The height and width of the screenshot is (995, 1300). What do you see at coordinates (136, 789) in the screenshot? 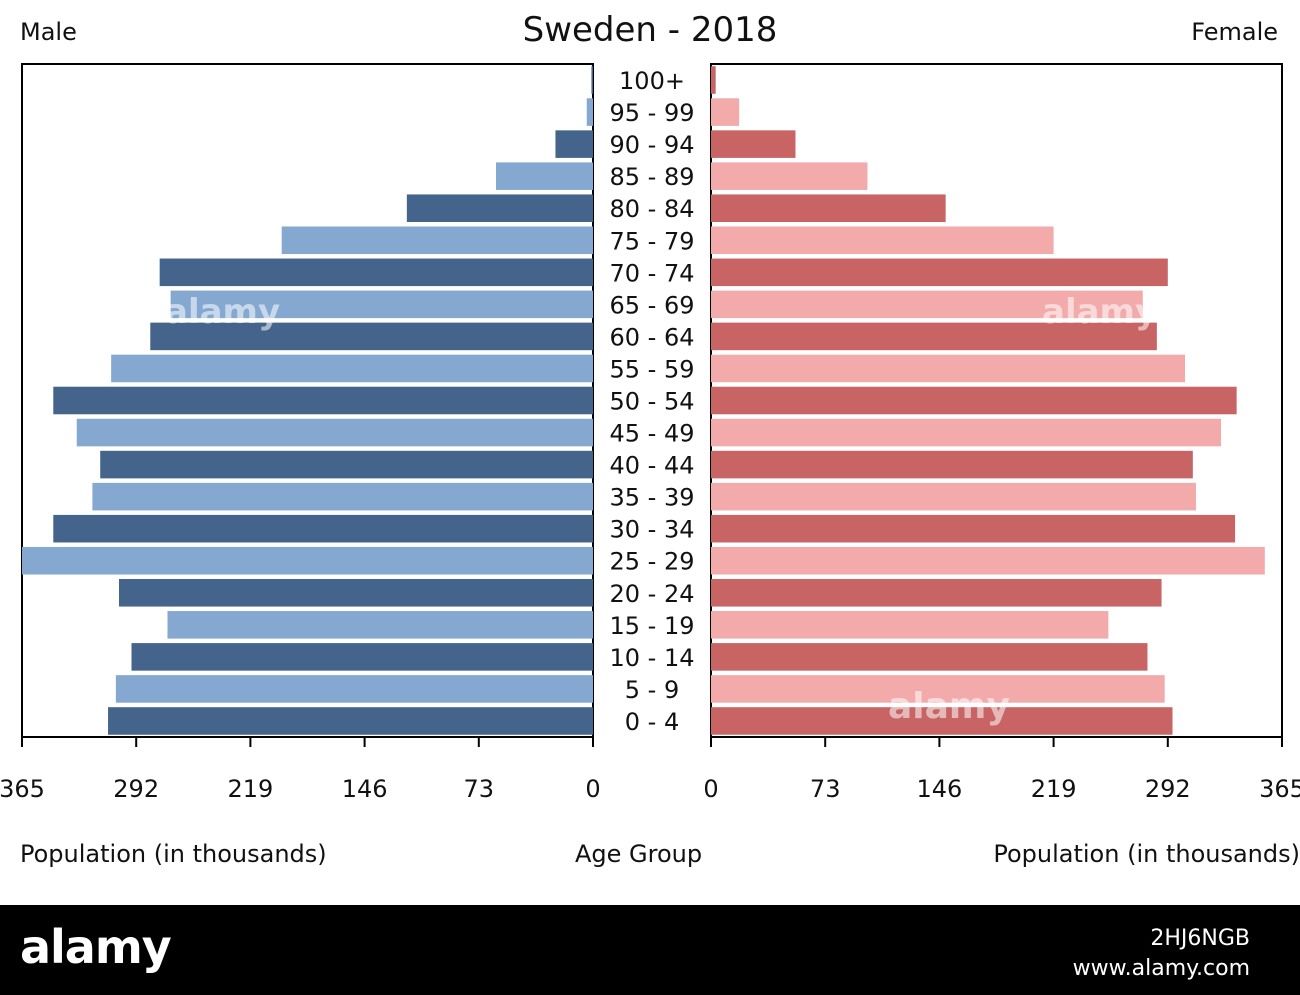
I see `male-tick-label: 292` at bounding box center [136, 789].